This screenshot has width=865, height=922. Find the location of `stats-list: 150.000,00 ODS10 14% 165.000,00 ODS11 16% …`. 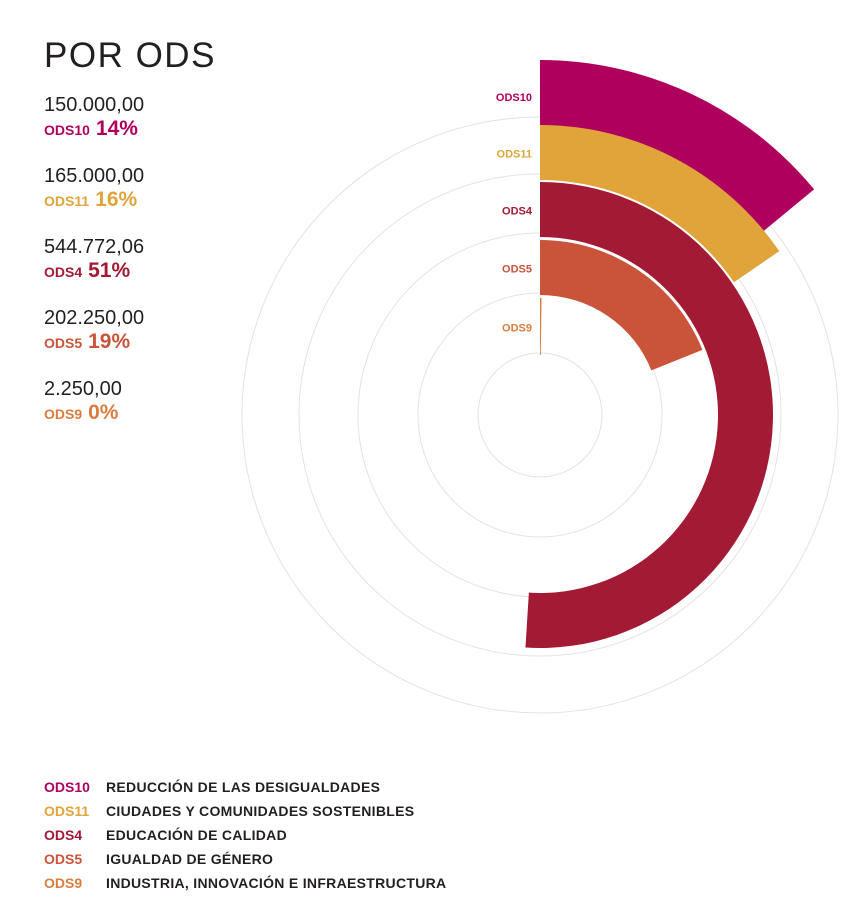

stats-list: 150.000,00 ODS10 14% 165.000,00 ODS11 16% … is located at coordinates (94, 270).